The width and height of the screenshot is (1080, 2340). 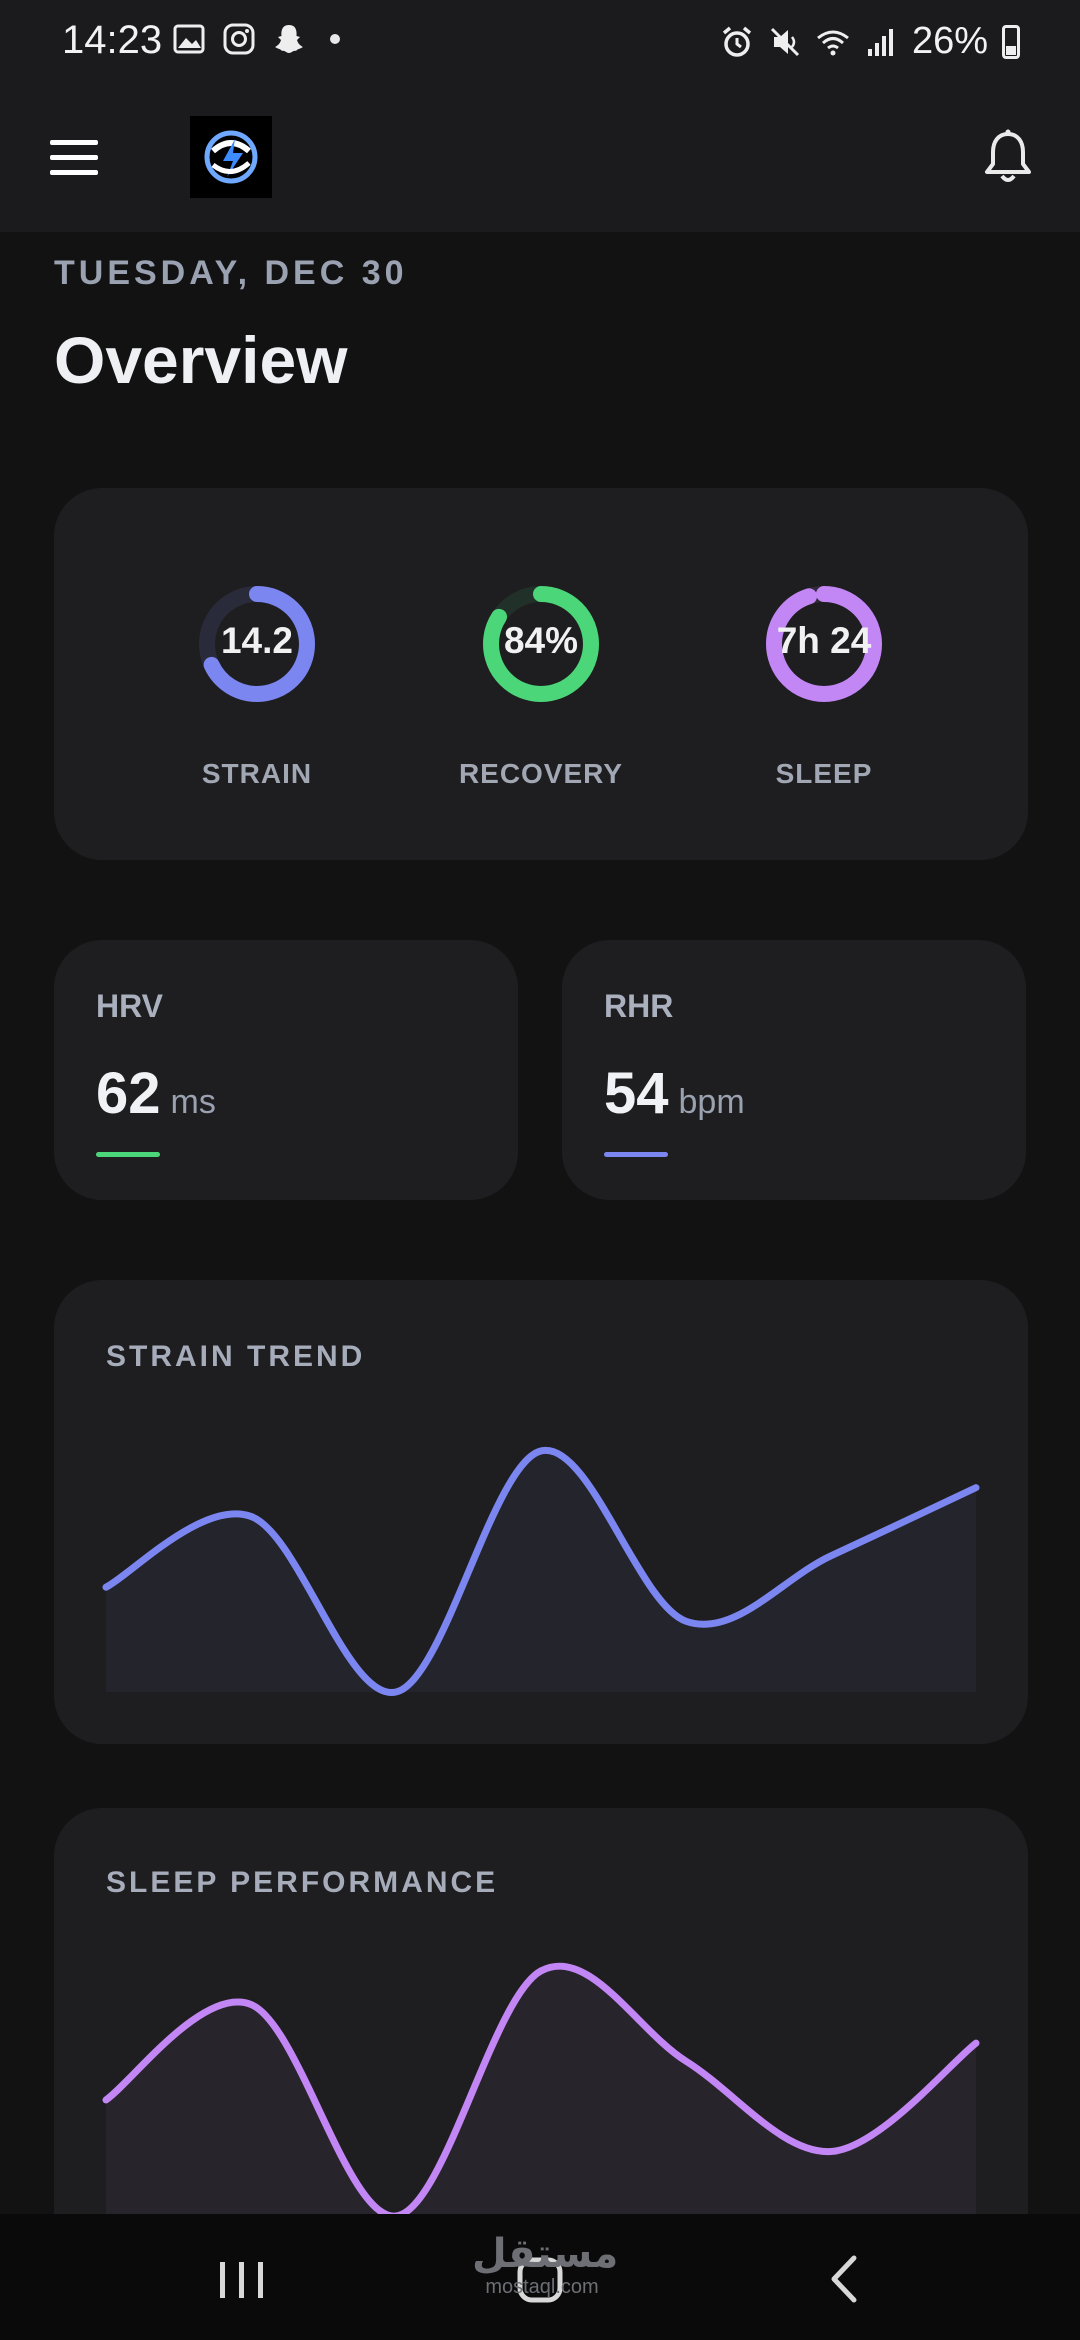 What do you see at coordinates (256, 640) in the screenshot?
I see `strain-value: 14.2` at bounding box center [256, 640].